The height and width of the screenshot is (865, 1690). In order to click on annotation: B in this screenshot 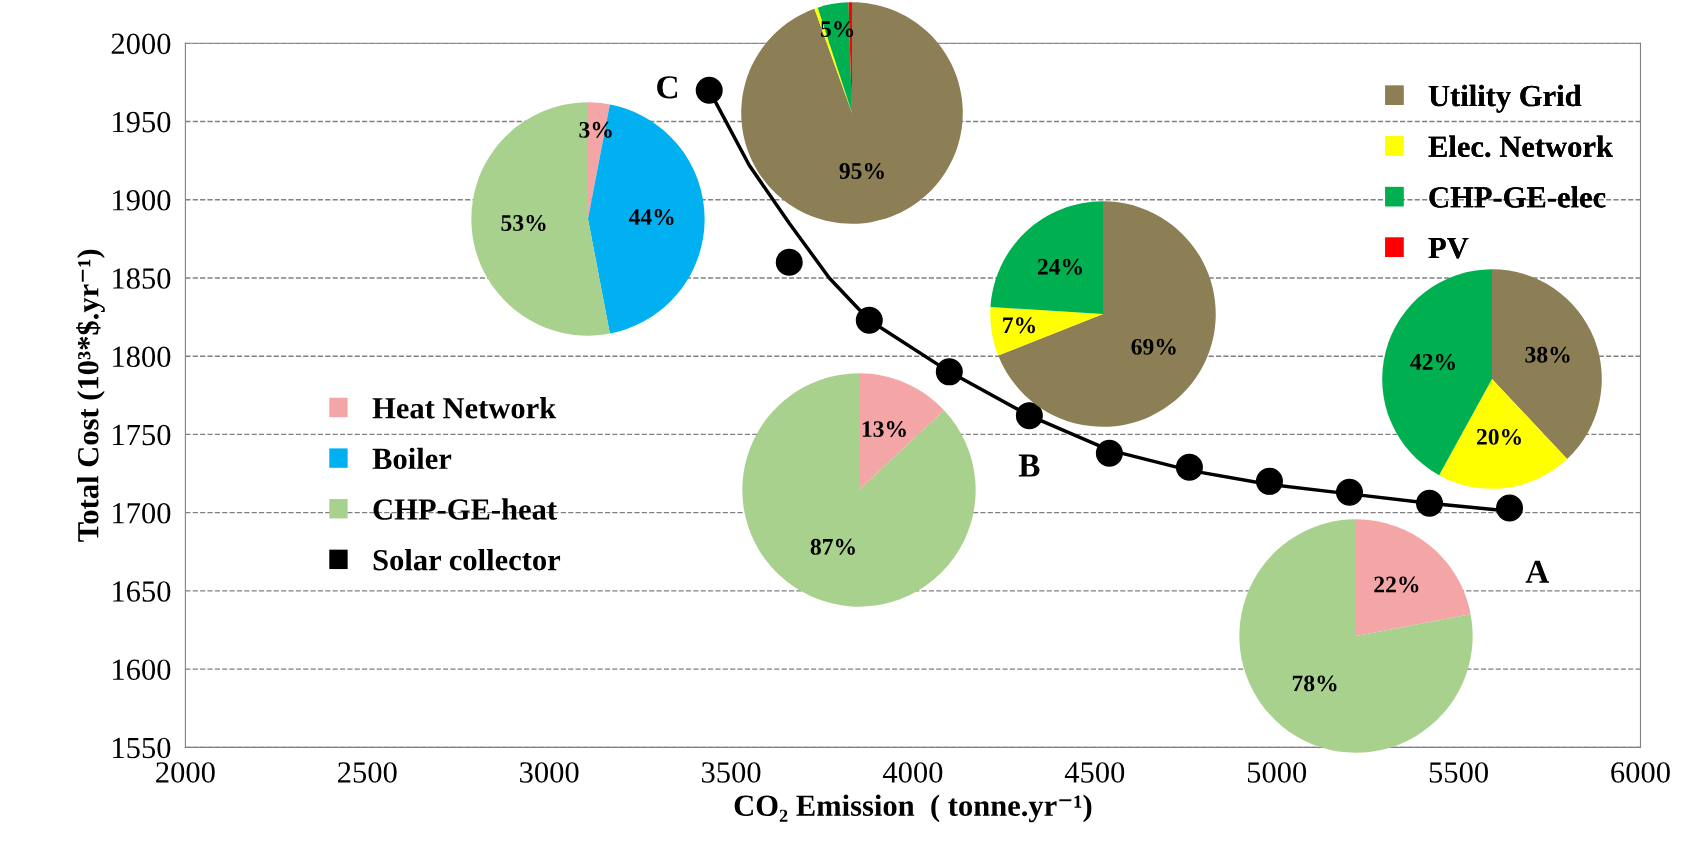, I will do `click(1029, 465)`.